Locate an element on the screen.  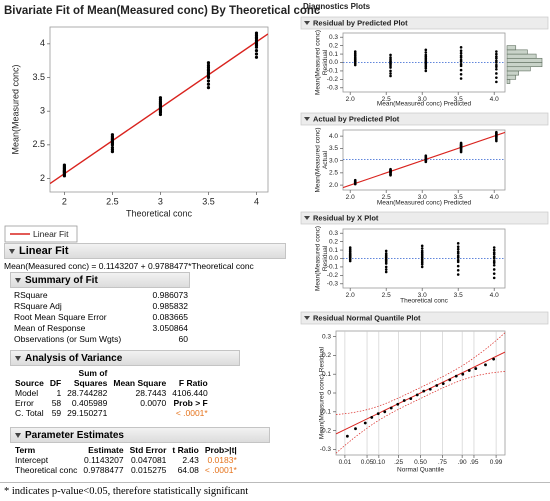
y-axis-label: Residual is located at coordinates (325, 258).